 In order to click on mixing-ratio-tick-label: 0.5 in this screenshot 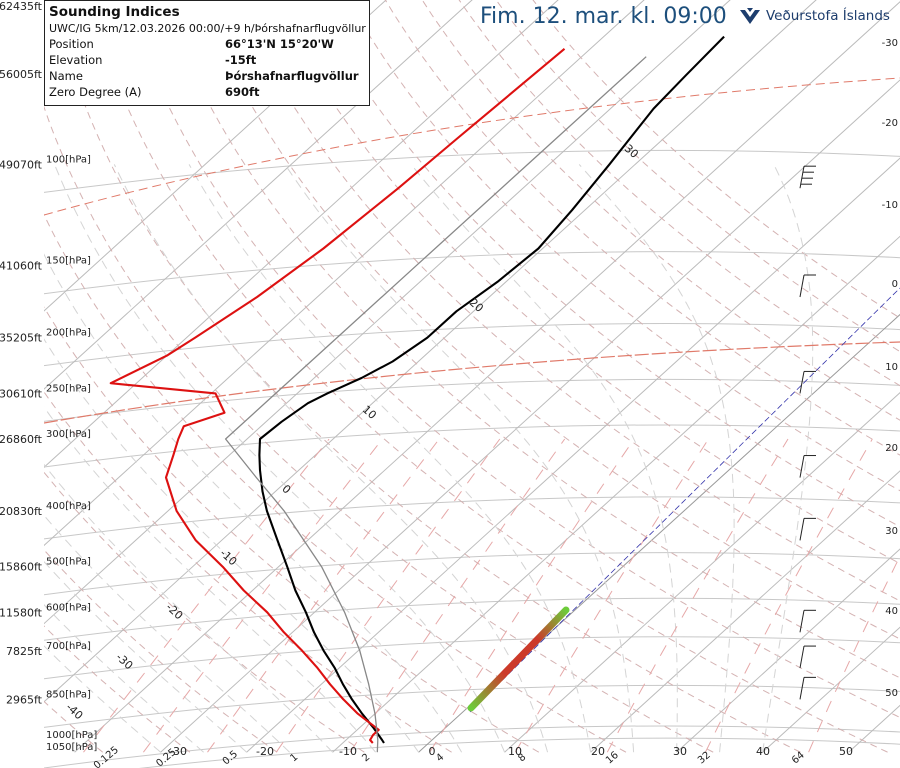, I will do `click(230, 758)`.